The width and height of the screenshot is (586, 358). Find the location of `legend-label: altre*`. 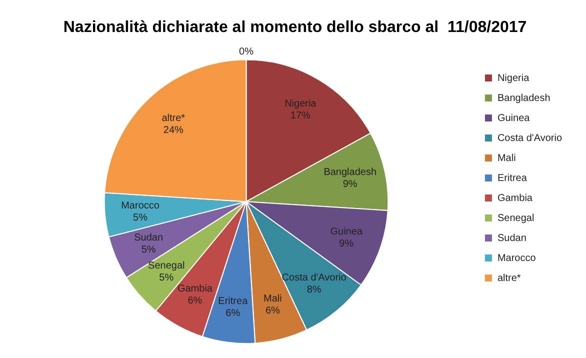

legend-label: altre* is located at coordinates (509, 278).